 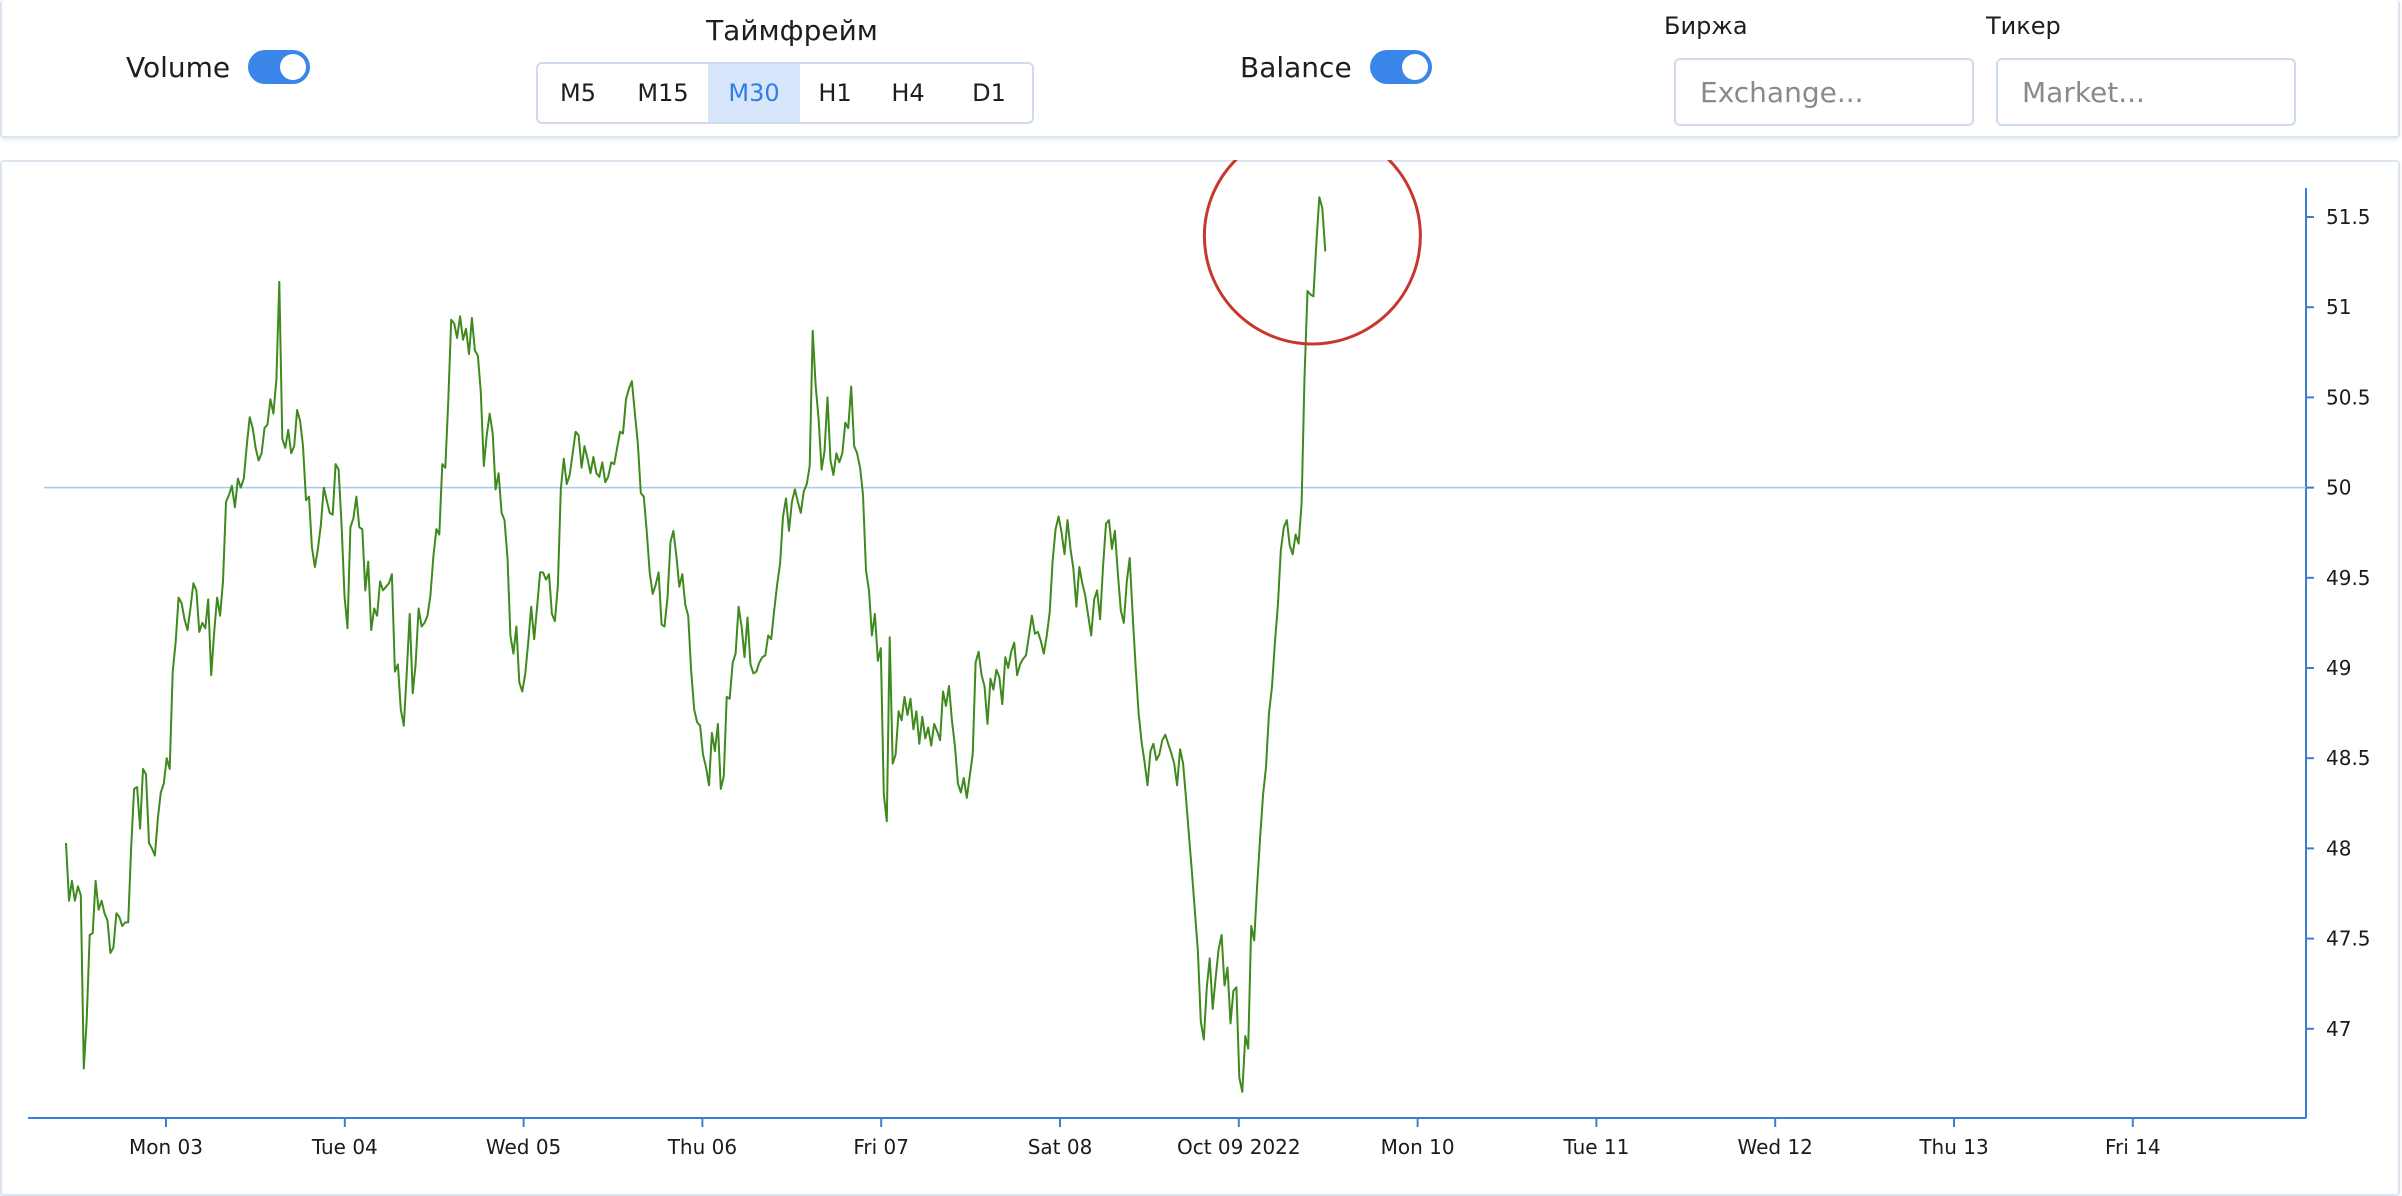 What do you see at coordinates (702, 1147) in the screenshot?
I see `x-tick-label: Thu 06` at bounding box center [702, 1147].